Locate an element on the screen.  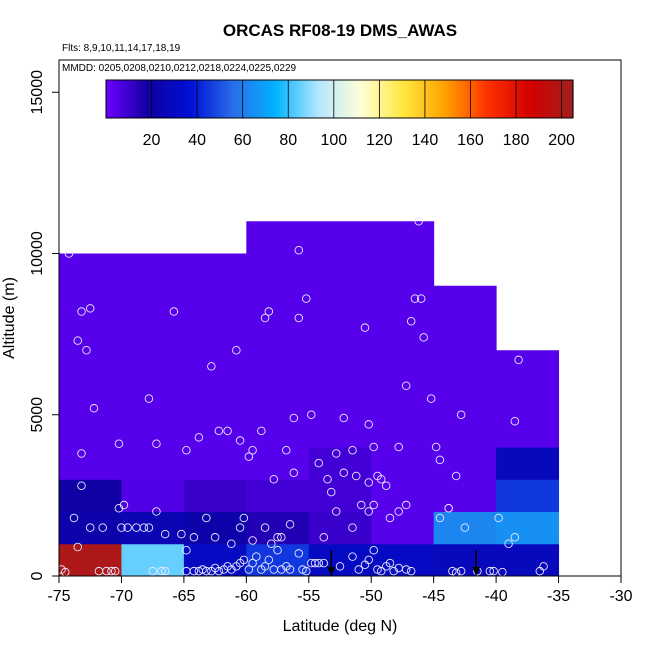
colorbar-tick-label: 20 is located at coordinates (152, 140).